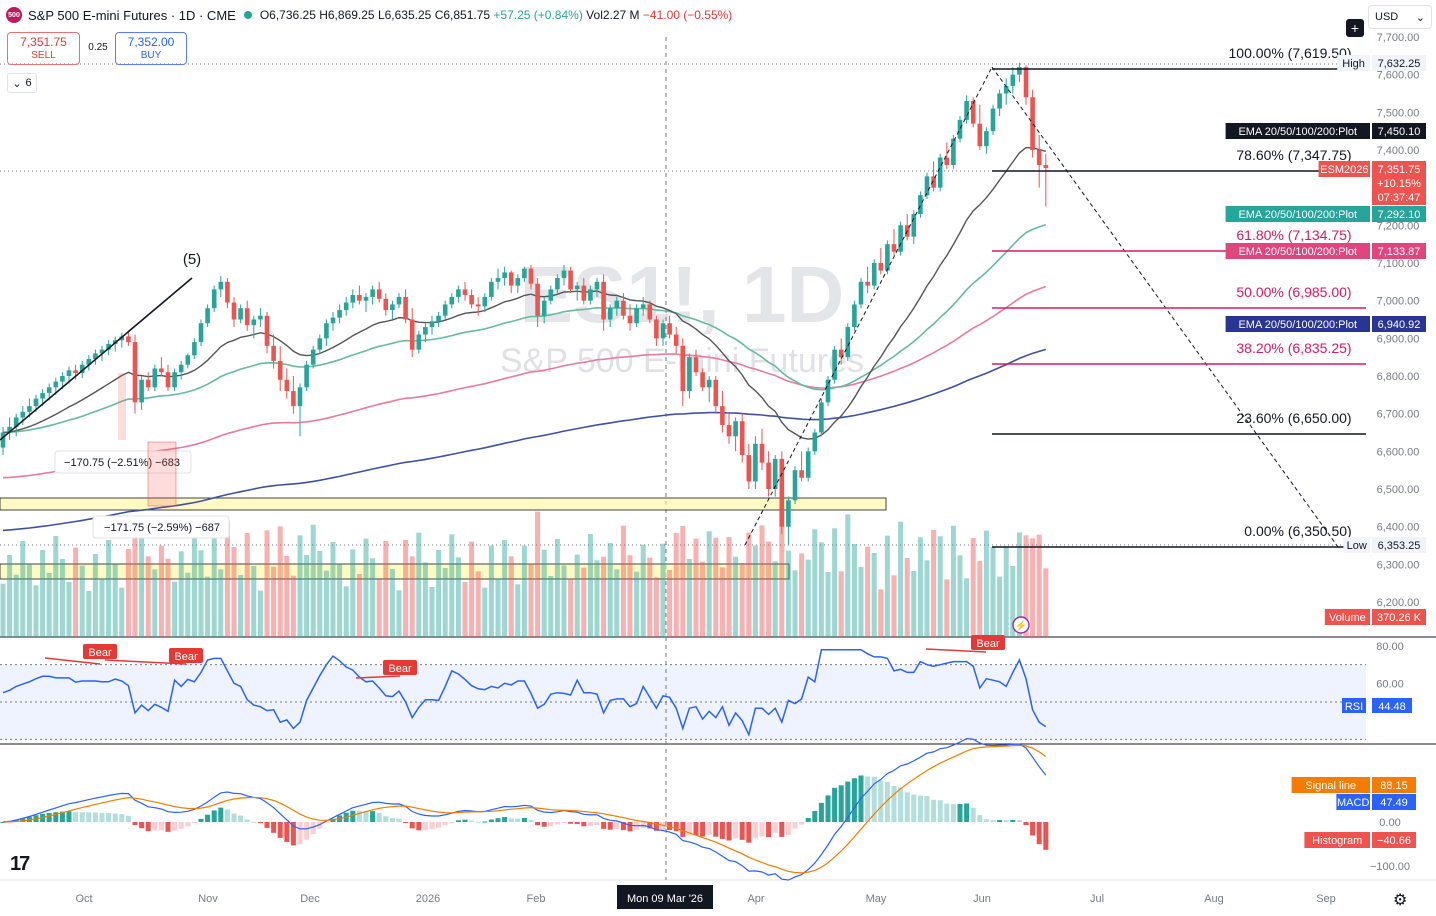 This screenshot has width=1436, height=916. I want to click on indicators-collapse-button: ⌄ 6, so click(22, 83).